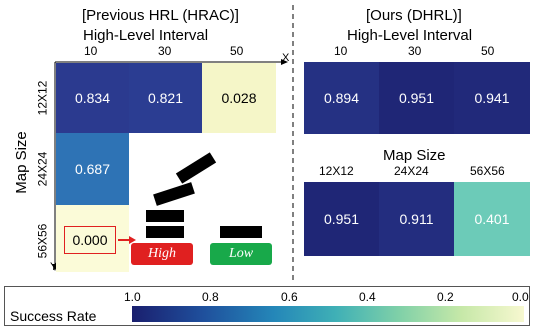  What do you see at coordinates (328, 314) in the screenshot?
I see `colorbar` at bounding box center [328, 314].